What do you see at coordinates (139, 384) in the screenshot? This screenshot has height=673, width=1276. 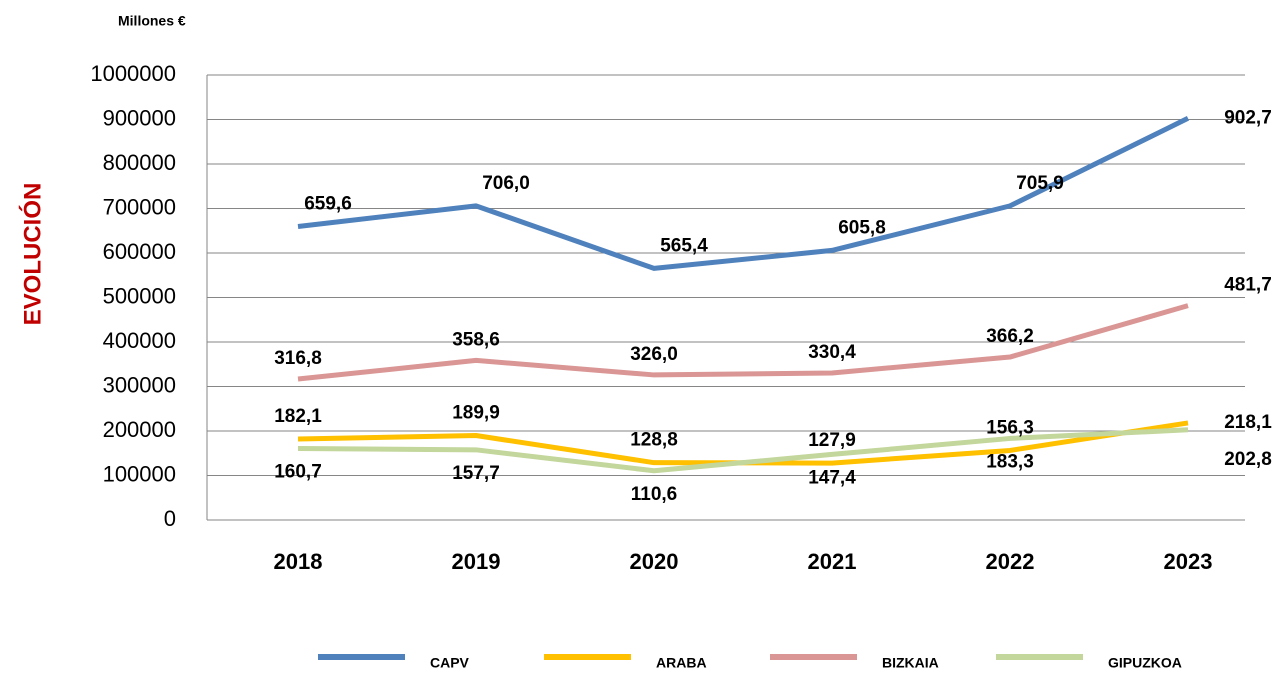 I see `y-tick-label: 300000` at bounding box center [139, 384].